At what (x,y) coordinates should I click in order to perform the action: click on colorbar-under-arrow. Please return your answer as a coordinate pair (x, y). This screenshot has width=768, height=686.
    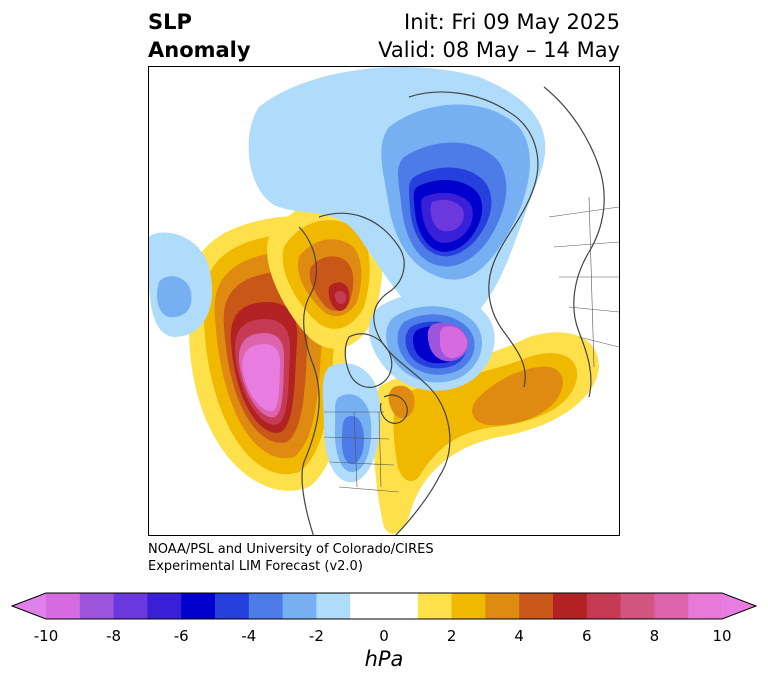
    Looking at the image, I should click on (29, 606).